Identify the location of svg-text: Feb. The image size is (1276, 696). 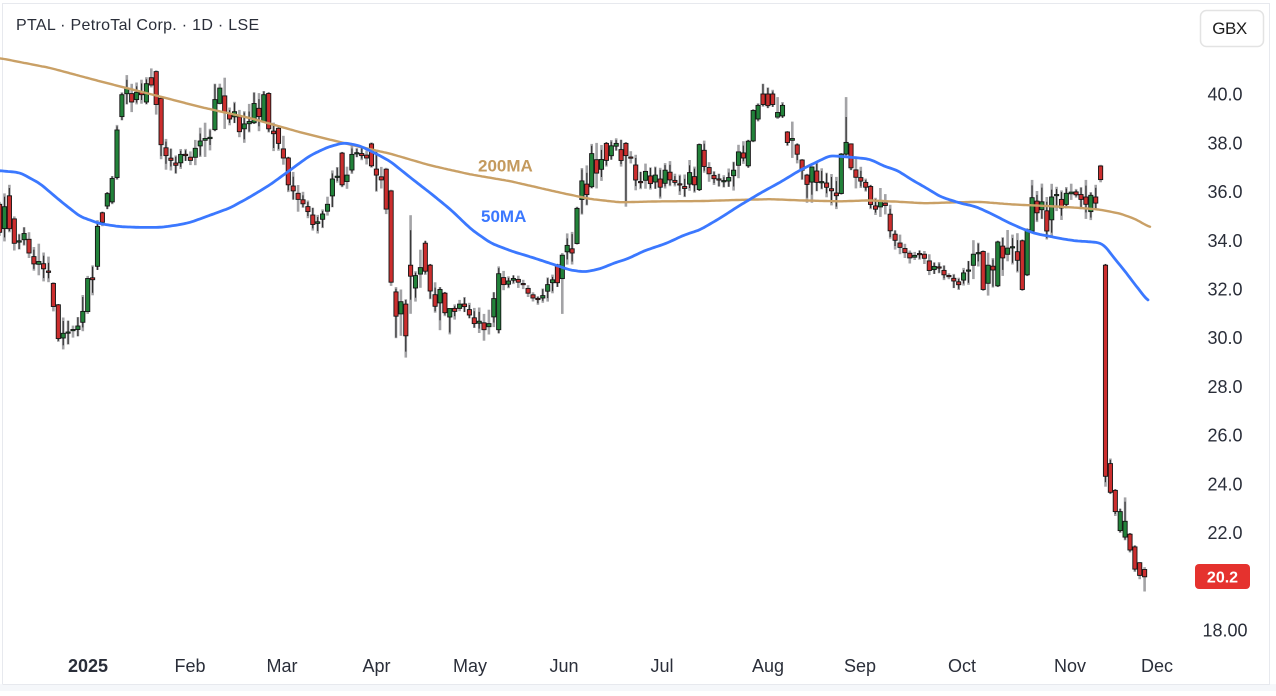
(189, 666).